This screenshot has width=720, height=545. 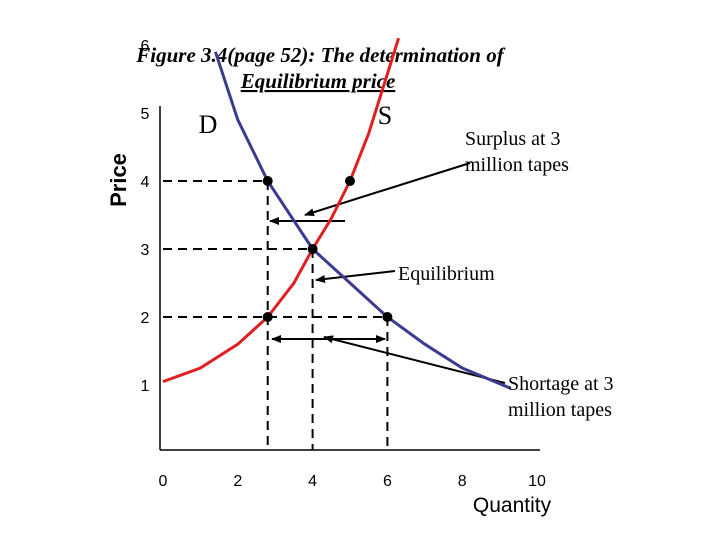 What do you see at coordinates (145, 114) in the screenshot?
I see `y-tick-label: 5` at bounding box center [145, 114].